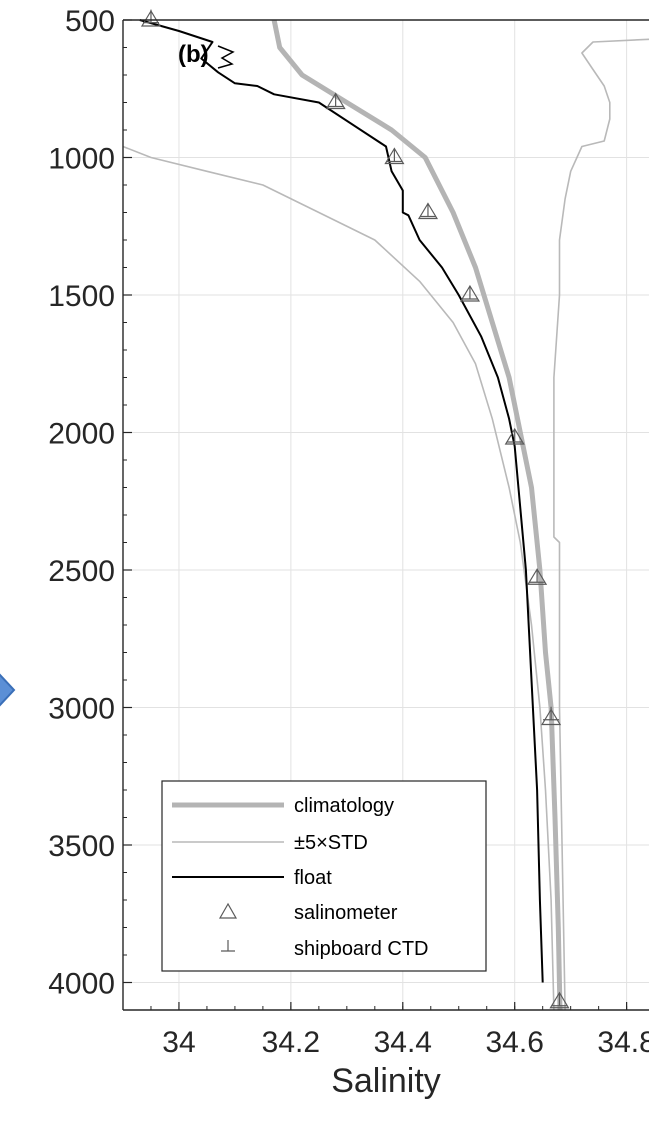  What do you see at coordinates (344, 806) in the screenshot?
I see `legend-label-climatology: climatology` at bounding box center [344, 806].